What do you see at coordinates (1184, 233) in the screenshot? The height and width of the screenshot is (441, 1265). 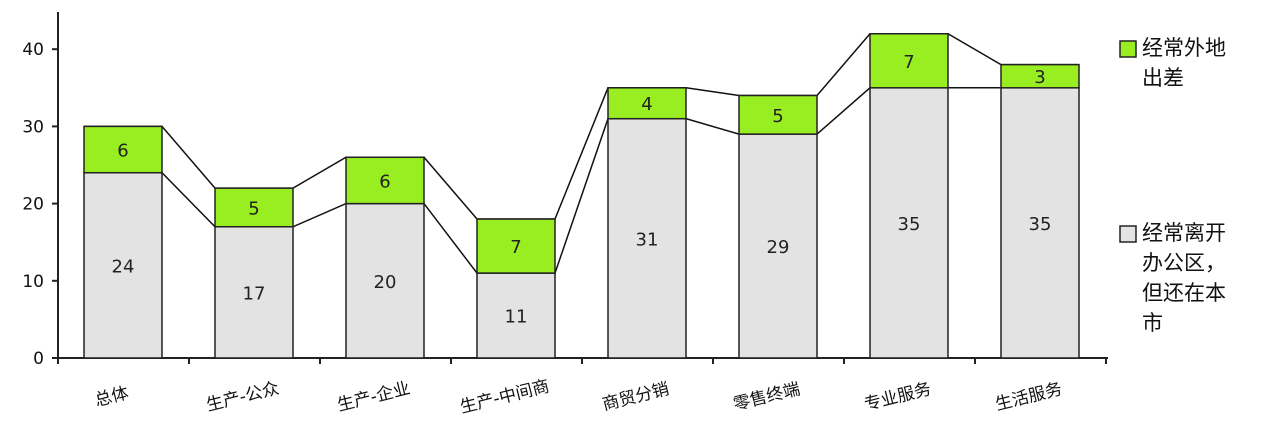 I see `legend-label: 经常离开` at bounding box center [1184, 233].